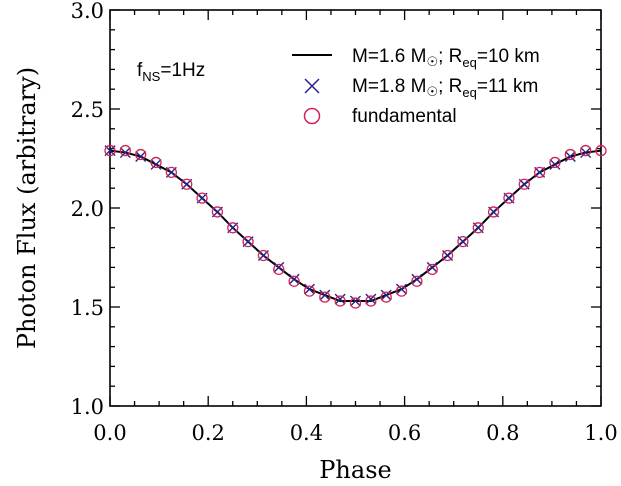 The image size is (621, 486). Describe the element at coordinates (151, 76) in the screenshot. I see `frequency-annotation-subscript: NS` at that location.